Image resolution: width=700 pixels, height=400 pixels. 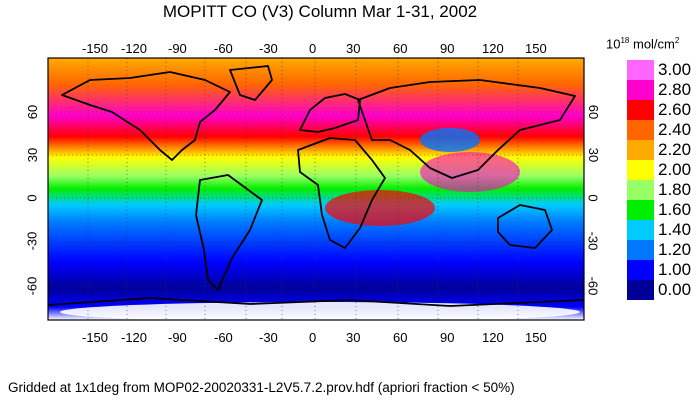 I want to click on co-plume-tibet, so click(x=450, y=140).